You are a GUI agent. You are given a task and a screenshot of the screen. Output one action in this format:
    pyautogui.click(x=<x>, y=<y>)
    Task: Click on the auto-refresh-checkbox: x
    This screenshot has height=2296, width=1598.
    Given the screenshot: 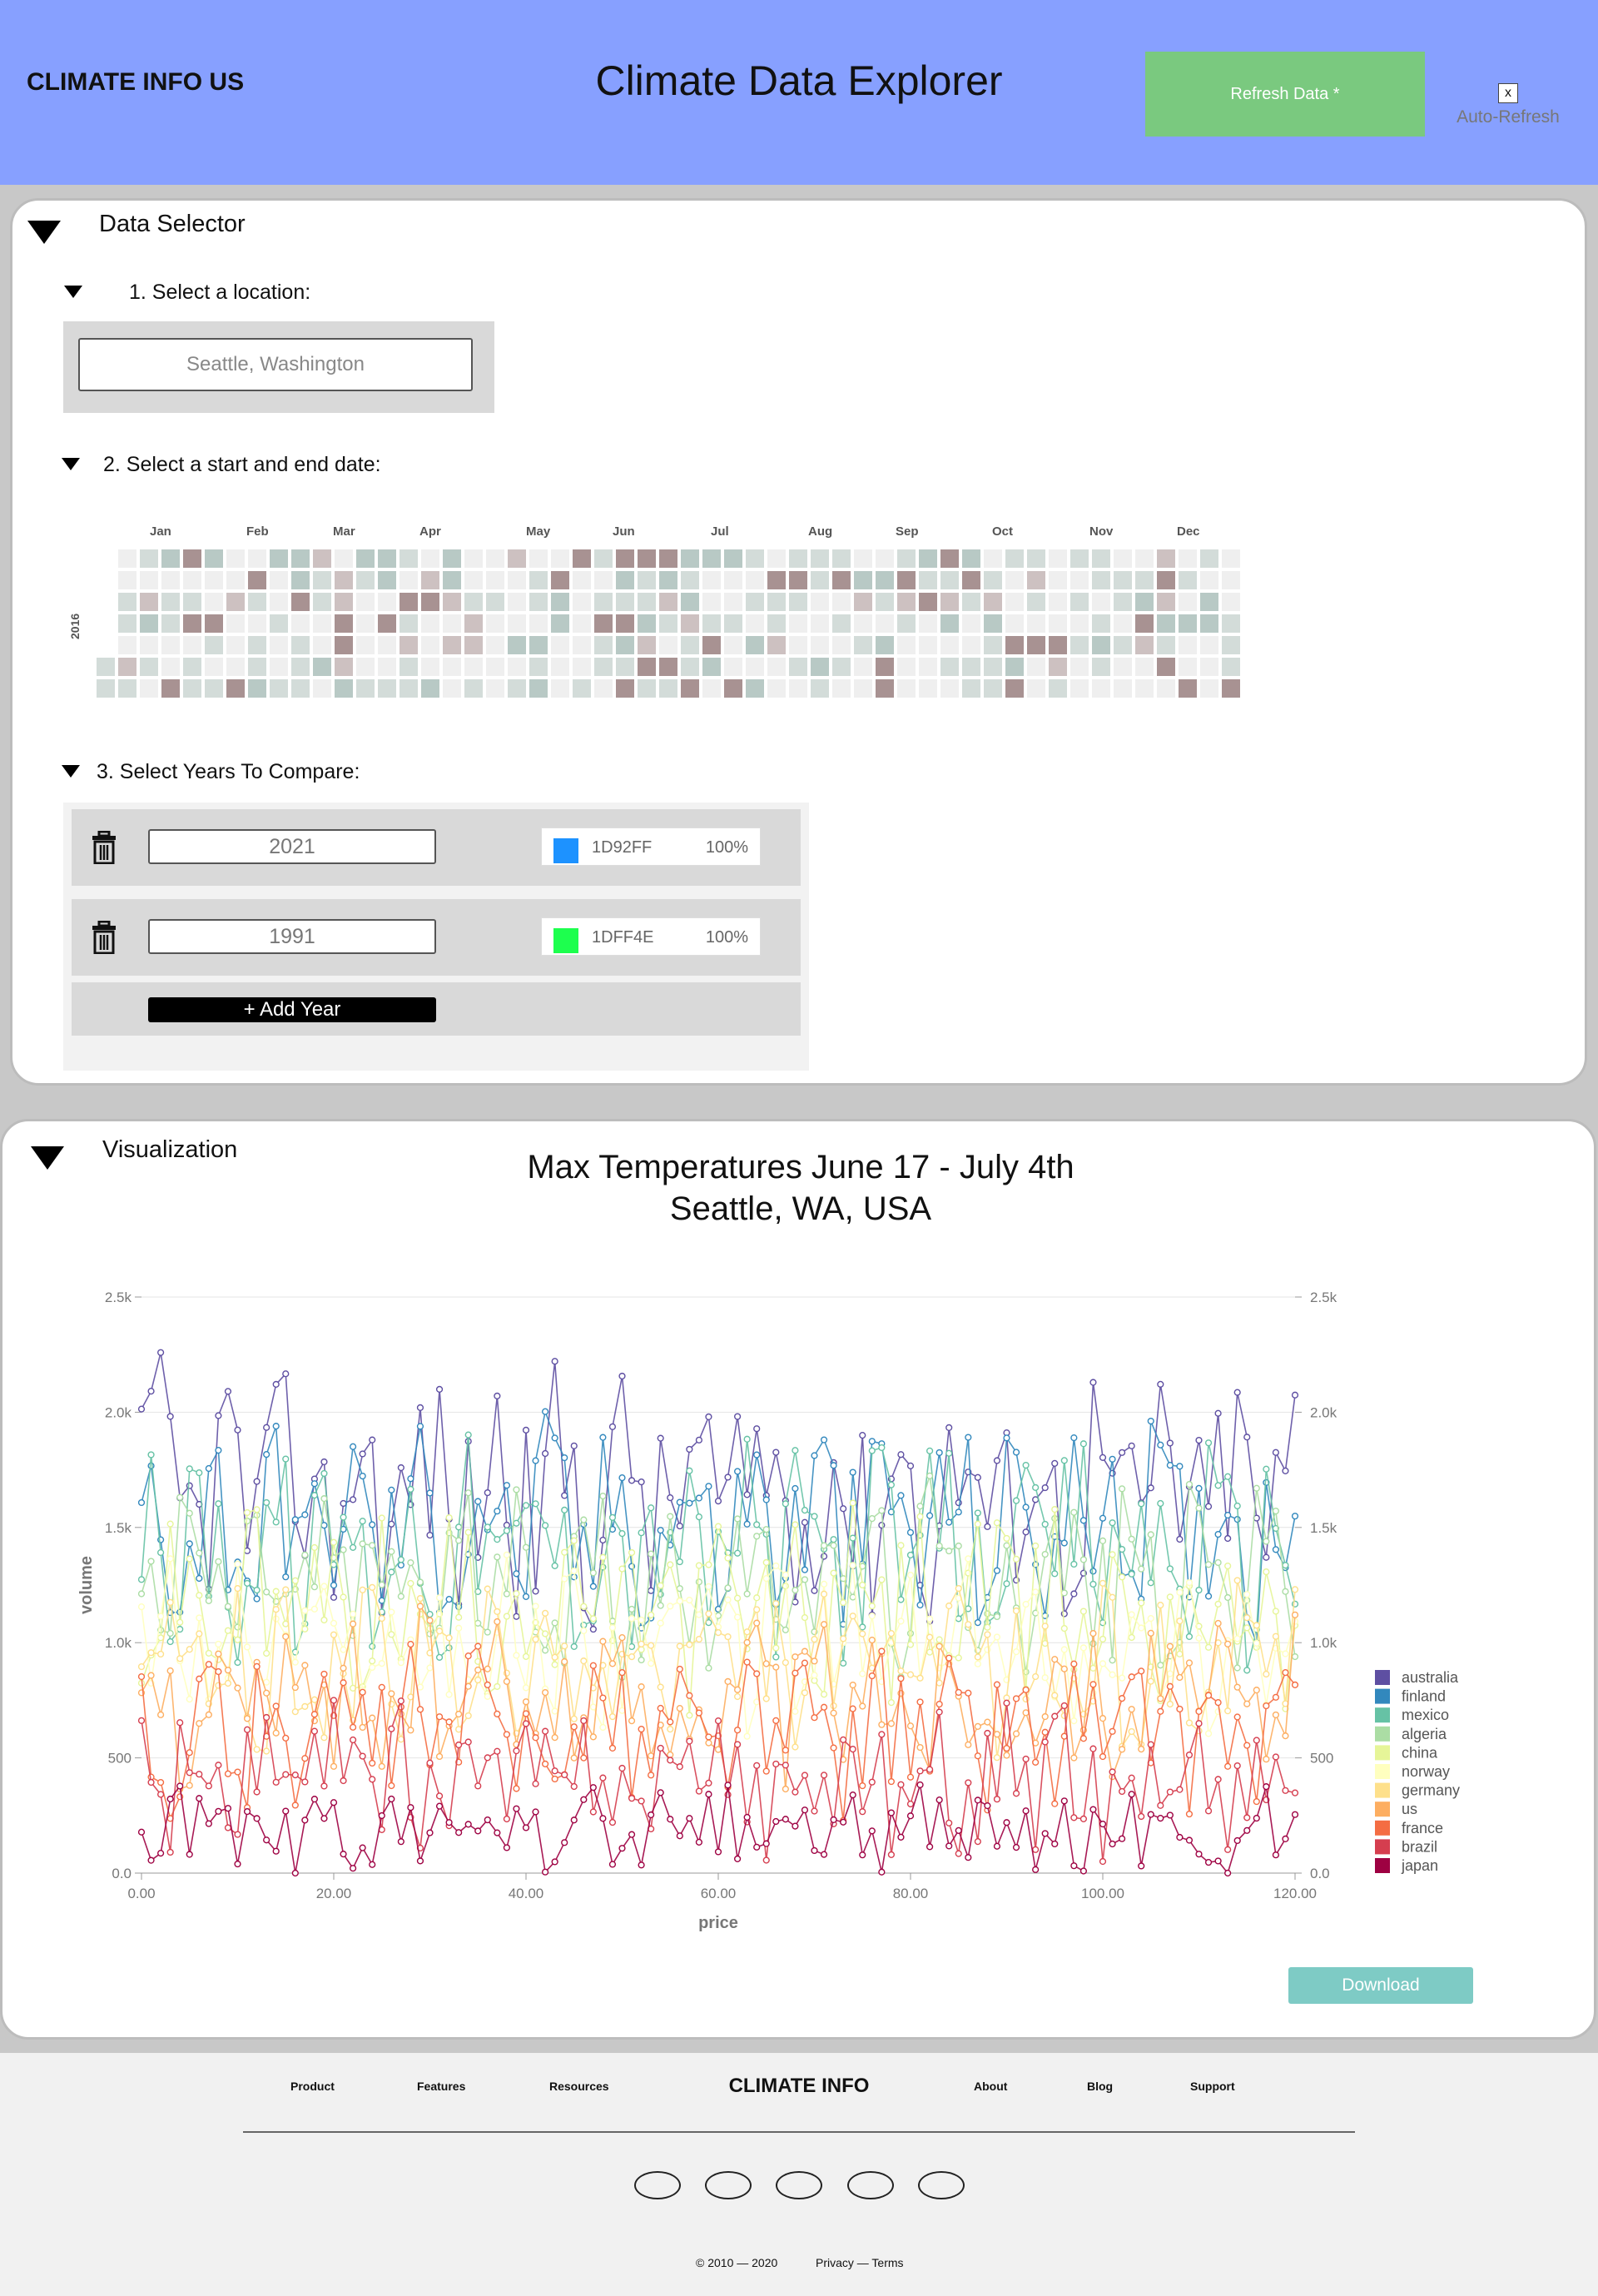 What is the action you would take?
    pyautogui.click(x=1508, y=93)
    